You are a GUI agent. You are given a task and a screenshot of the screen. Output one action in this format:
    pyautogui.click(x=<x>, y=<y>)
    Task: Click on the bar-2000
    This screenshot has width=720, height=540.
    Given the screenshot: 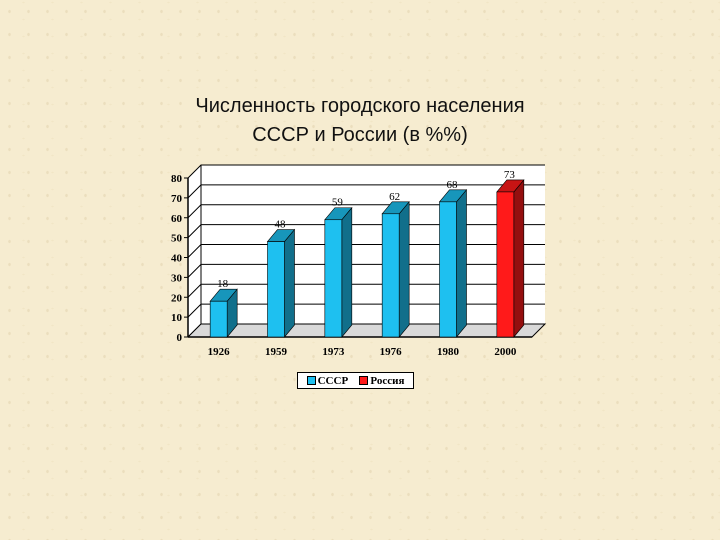 What is the action you would take?
    pyautogui.click(x=505, y=264)
    